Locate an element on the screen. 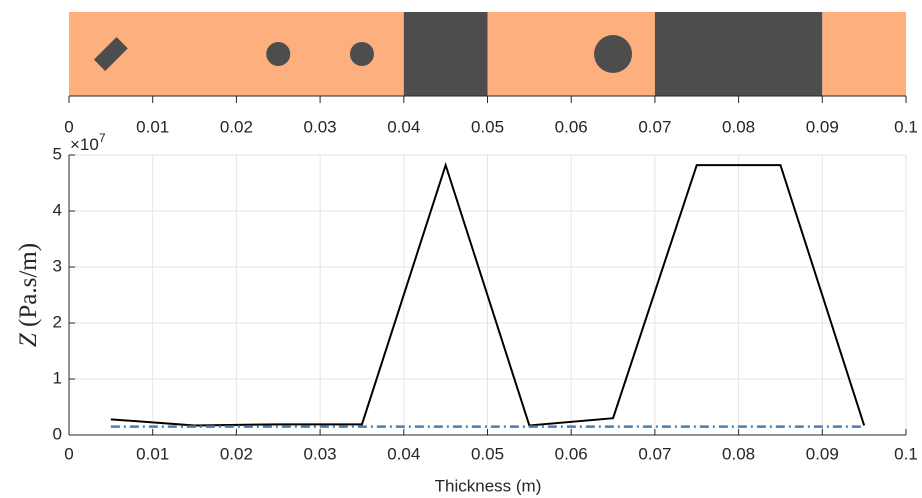 This screenshot has height=498, width=922. y-tick-label: 4 is located at coordinates (57, 209).